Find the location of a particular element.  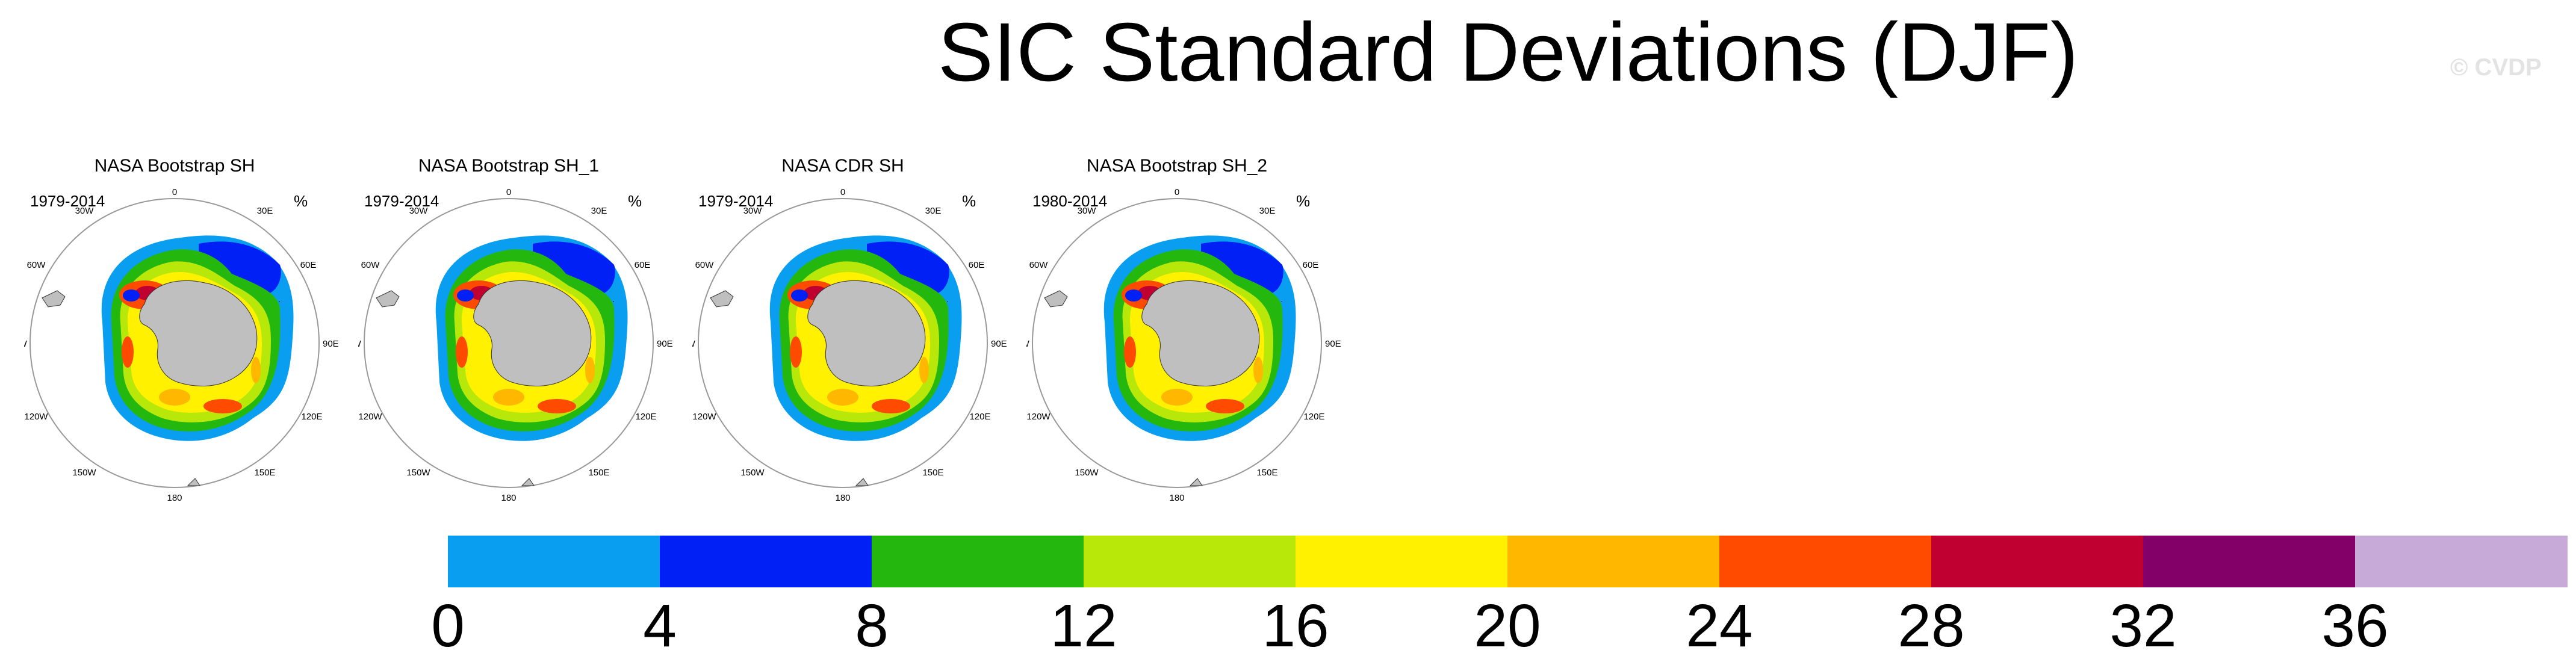

panel-years: 1980-2014 is located at coordinates (1069, 201).